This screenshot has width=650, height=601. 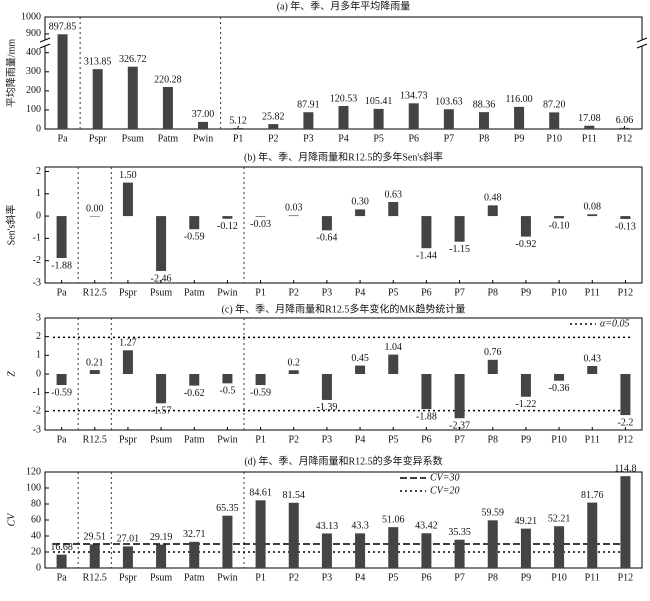 I want to click on y-tick-label: 1, so click(x=38, y=355).